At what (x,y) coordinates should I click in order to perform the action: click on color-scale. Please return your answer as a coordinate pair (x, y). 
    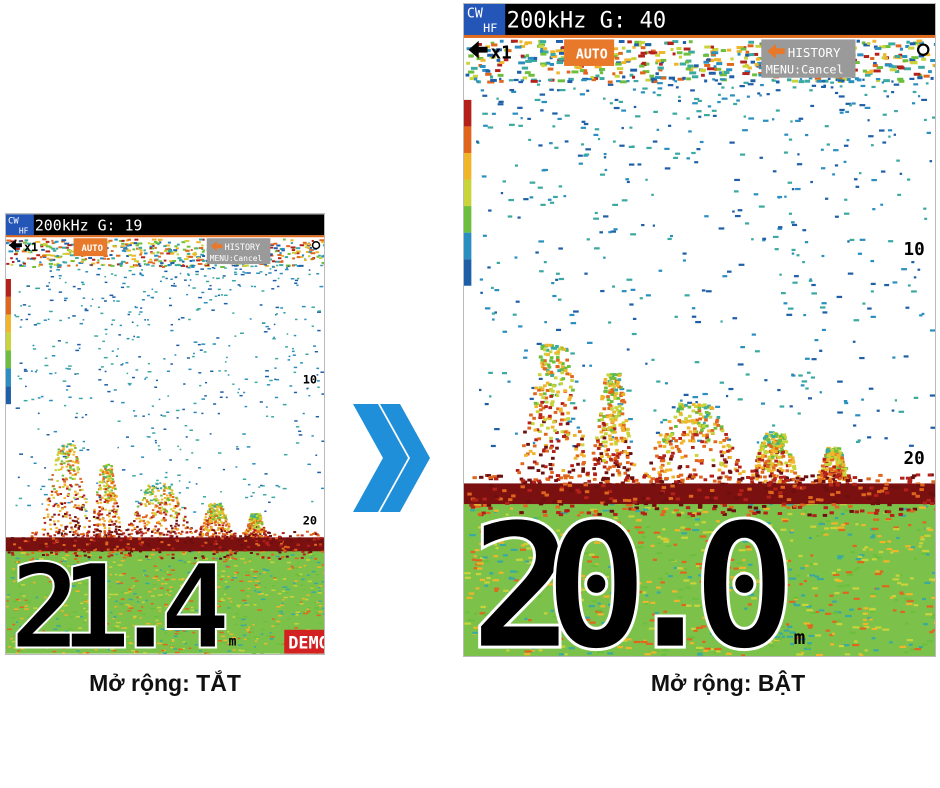
    Looking at the image, I should click on (8, 395).